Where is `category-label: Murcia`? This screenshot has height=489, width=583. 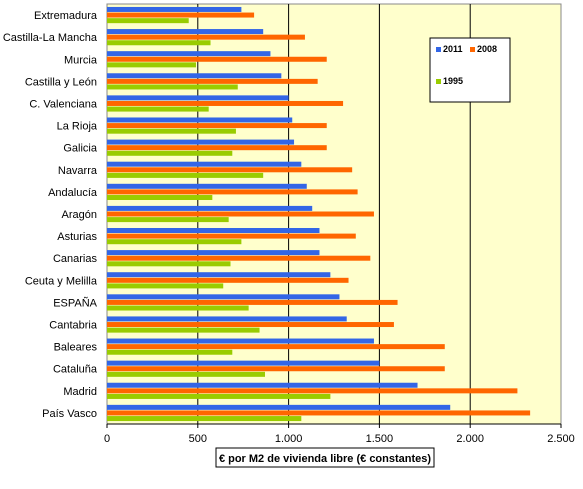 category-label: Murcia is located at coordinates (81, 60).